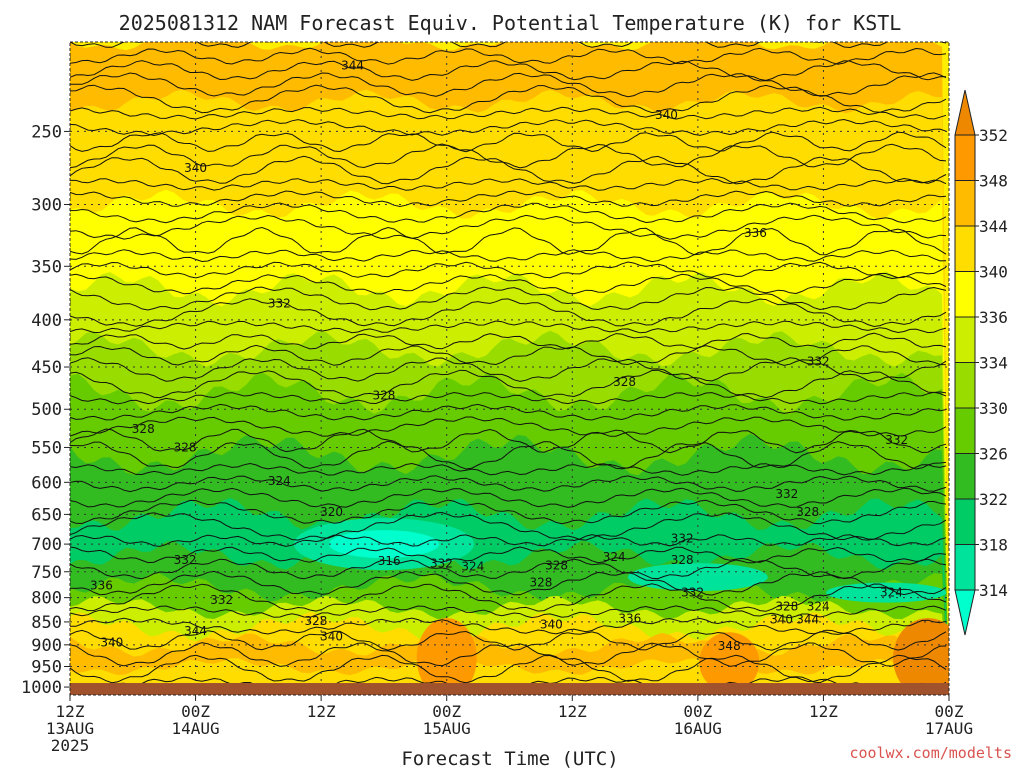 Image resolution: width=1024 pixels, height=768 pixels. I want to click on colorbar-tick-label: 344, so click(993, 226).